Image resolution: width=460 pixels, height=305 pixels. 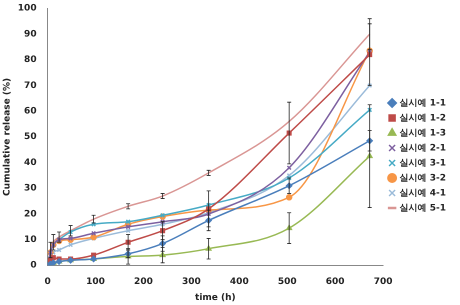 I want to click on y-tick-label: 90, so click(x=30, y=34).